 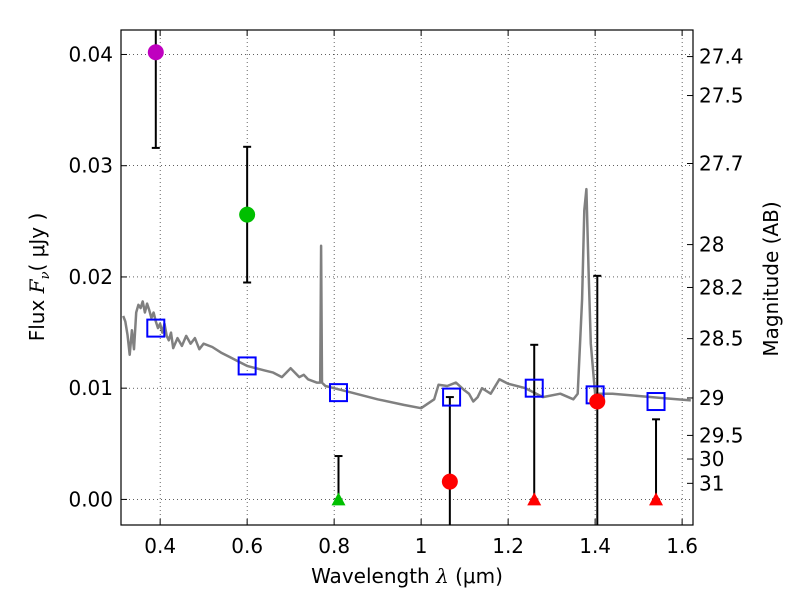 I want to click on mag-tick-label: 28.5, so click(x=721, y=339).